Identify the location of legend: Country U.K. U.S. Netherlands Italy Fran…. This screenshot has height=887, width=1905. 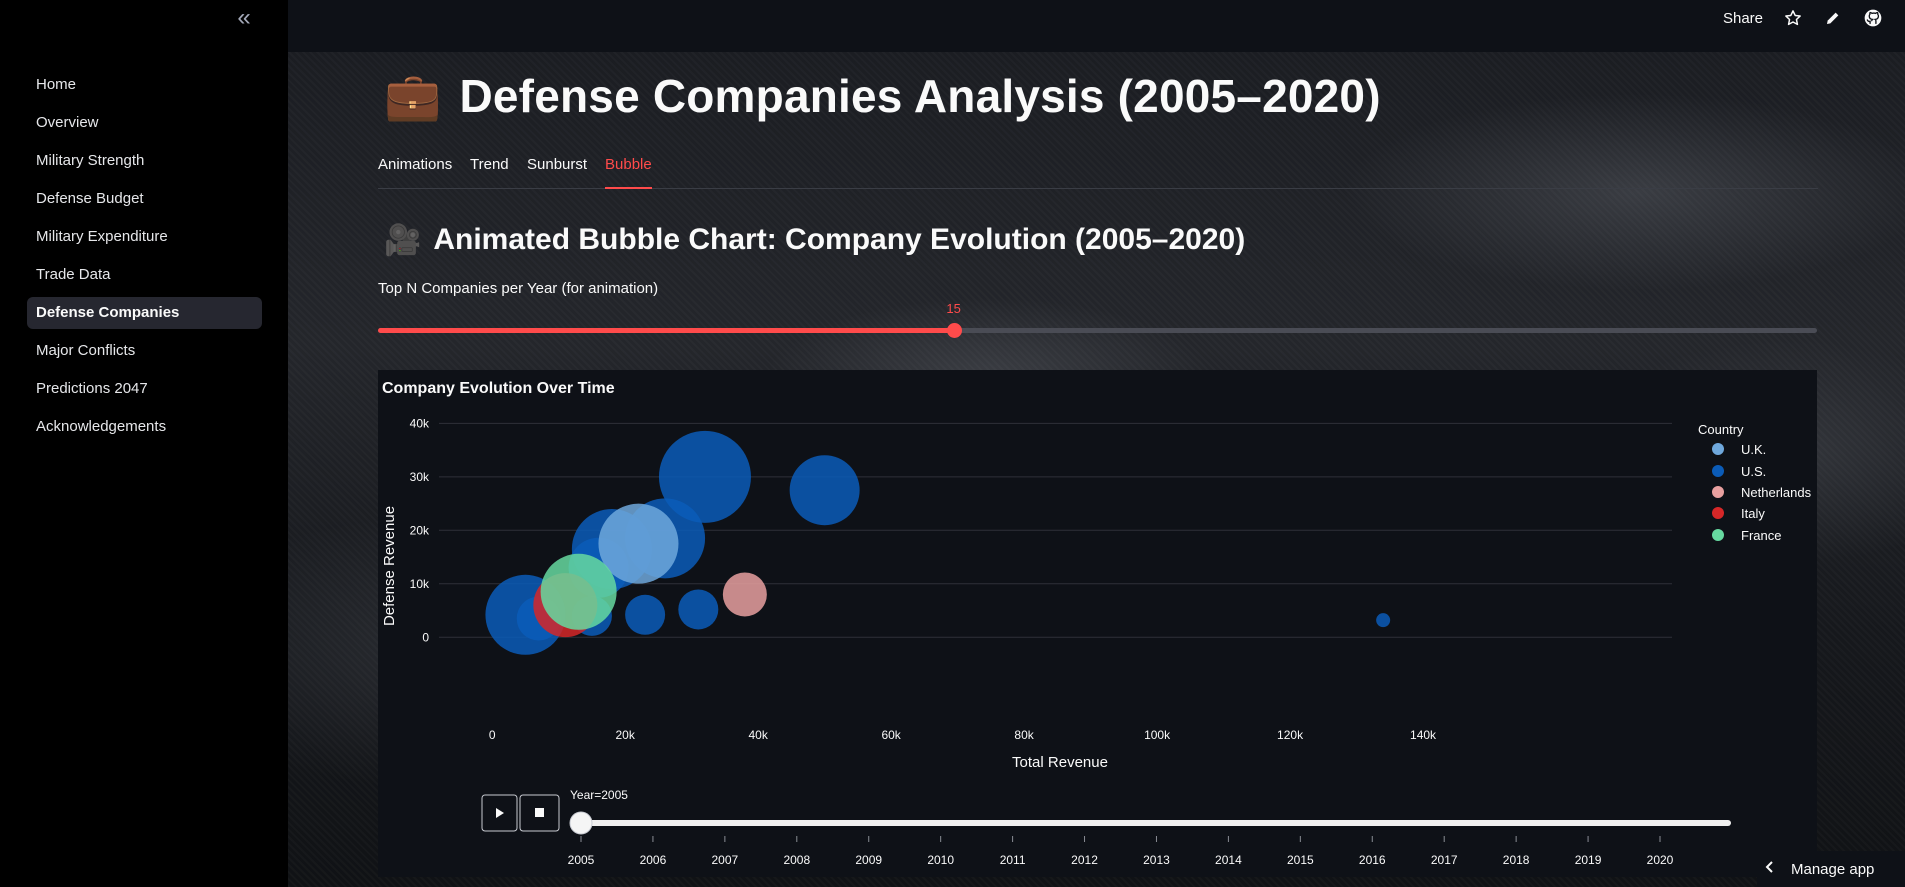
(1755, 482).